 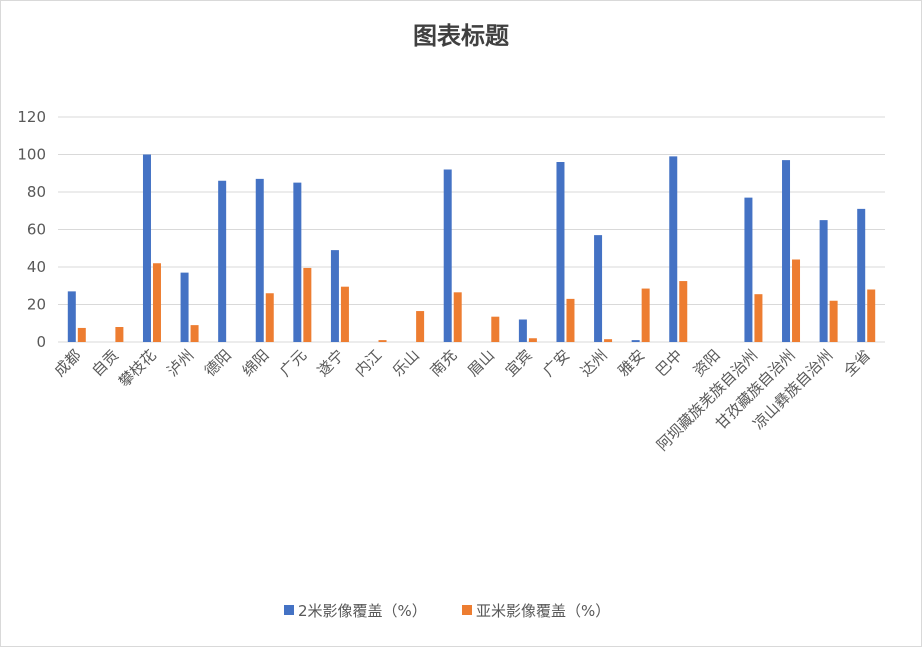 I want to click on x-tick-label: 全省, so click(x=857, y=363).